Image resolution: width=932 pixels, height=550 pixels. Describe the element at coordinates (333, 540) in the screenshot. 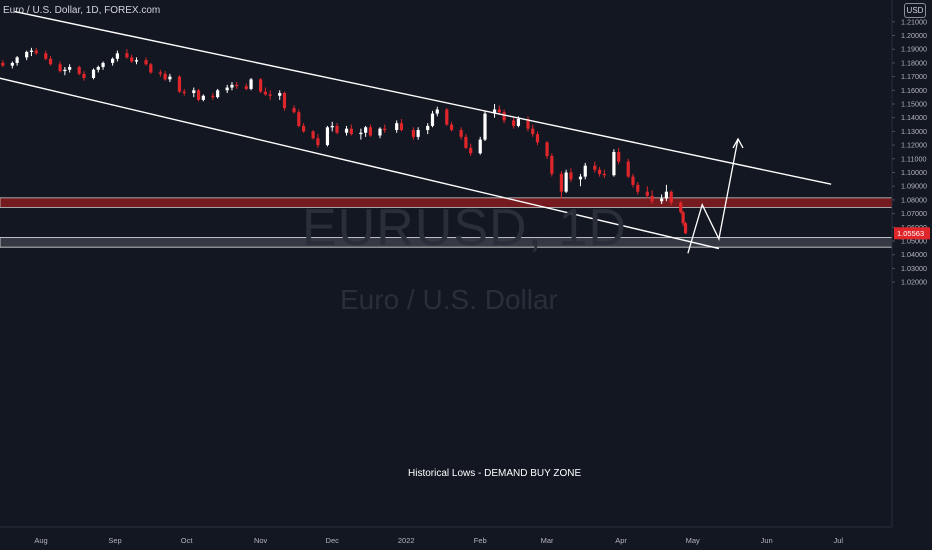

I see `time-tick-label: Dec` at that location.